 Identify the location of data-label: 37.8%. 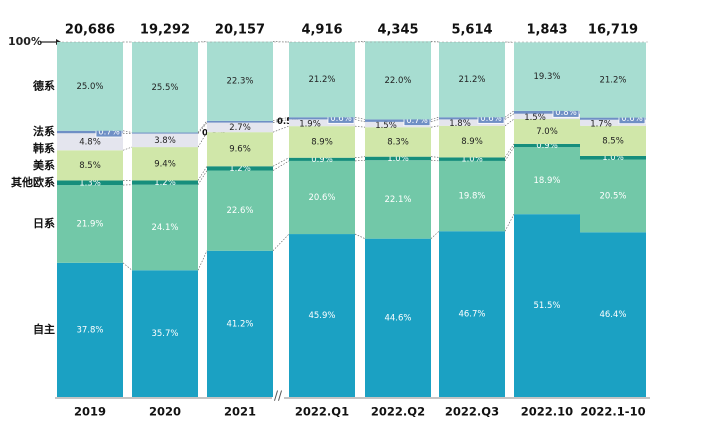
(89, 330).